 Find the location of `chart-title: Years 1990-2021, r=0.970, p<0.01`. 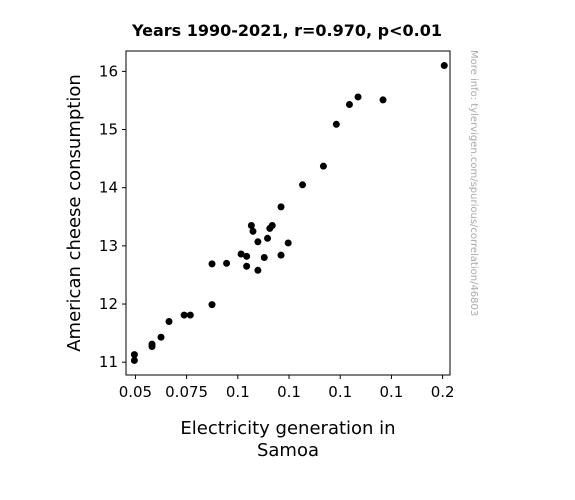

chart-title: Years 1990-2021, r=0.970, p<0.01 is located at coordinates (286, 30).